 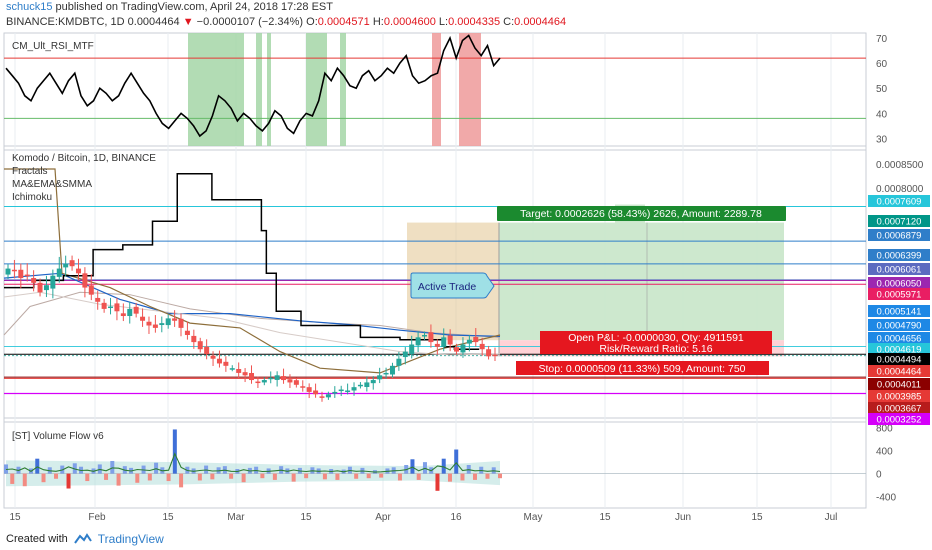 I want to click on legend-ichimoku: Ichimoku, so click(x=32, y=197).